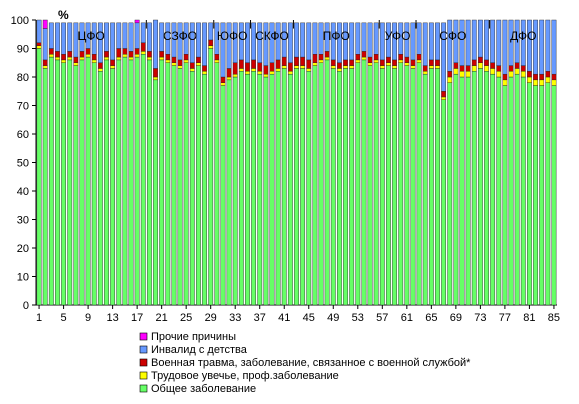 This screenshot has height=404, width=579. Describe the element at coordinates (529, 318) in the screenshot. I see `x-tick-label: 81` at that location.